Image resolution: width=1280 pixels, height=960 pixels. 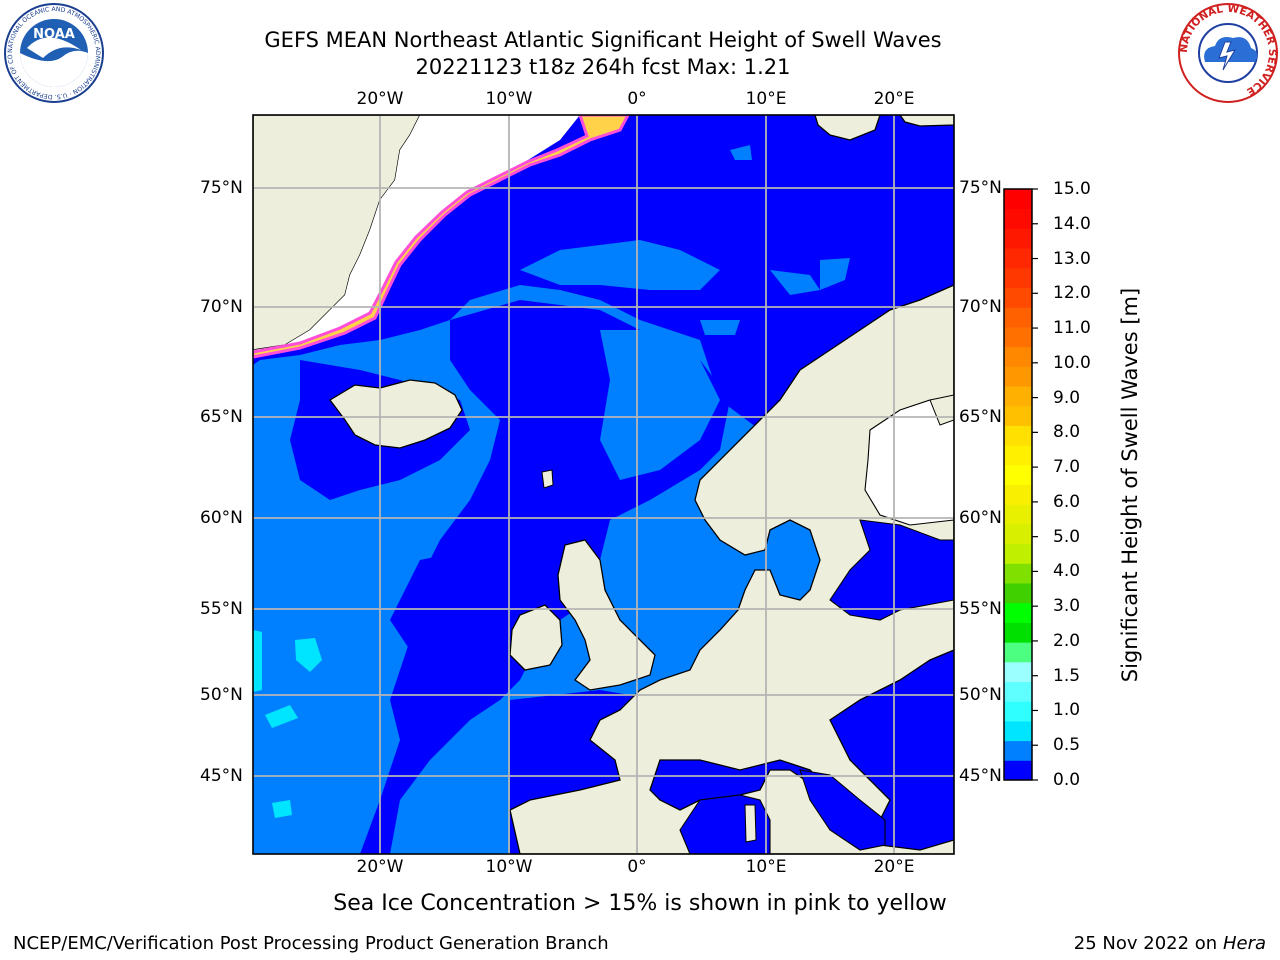 What do you see at coordinates (1067, 710) in the screenshot?
I see `colorbar-tick-label: 1.0` at bounding box center [1067, 710].